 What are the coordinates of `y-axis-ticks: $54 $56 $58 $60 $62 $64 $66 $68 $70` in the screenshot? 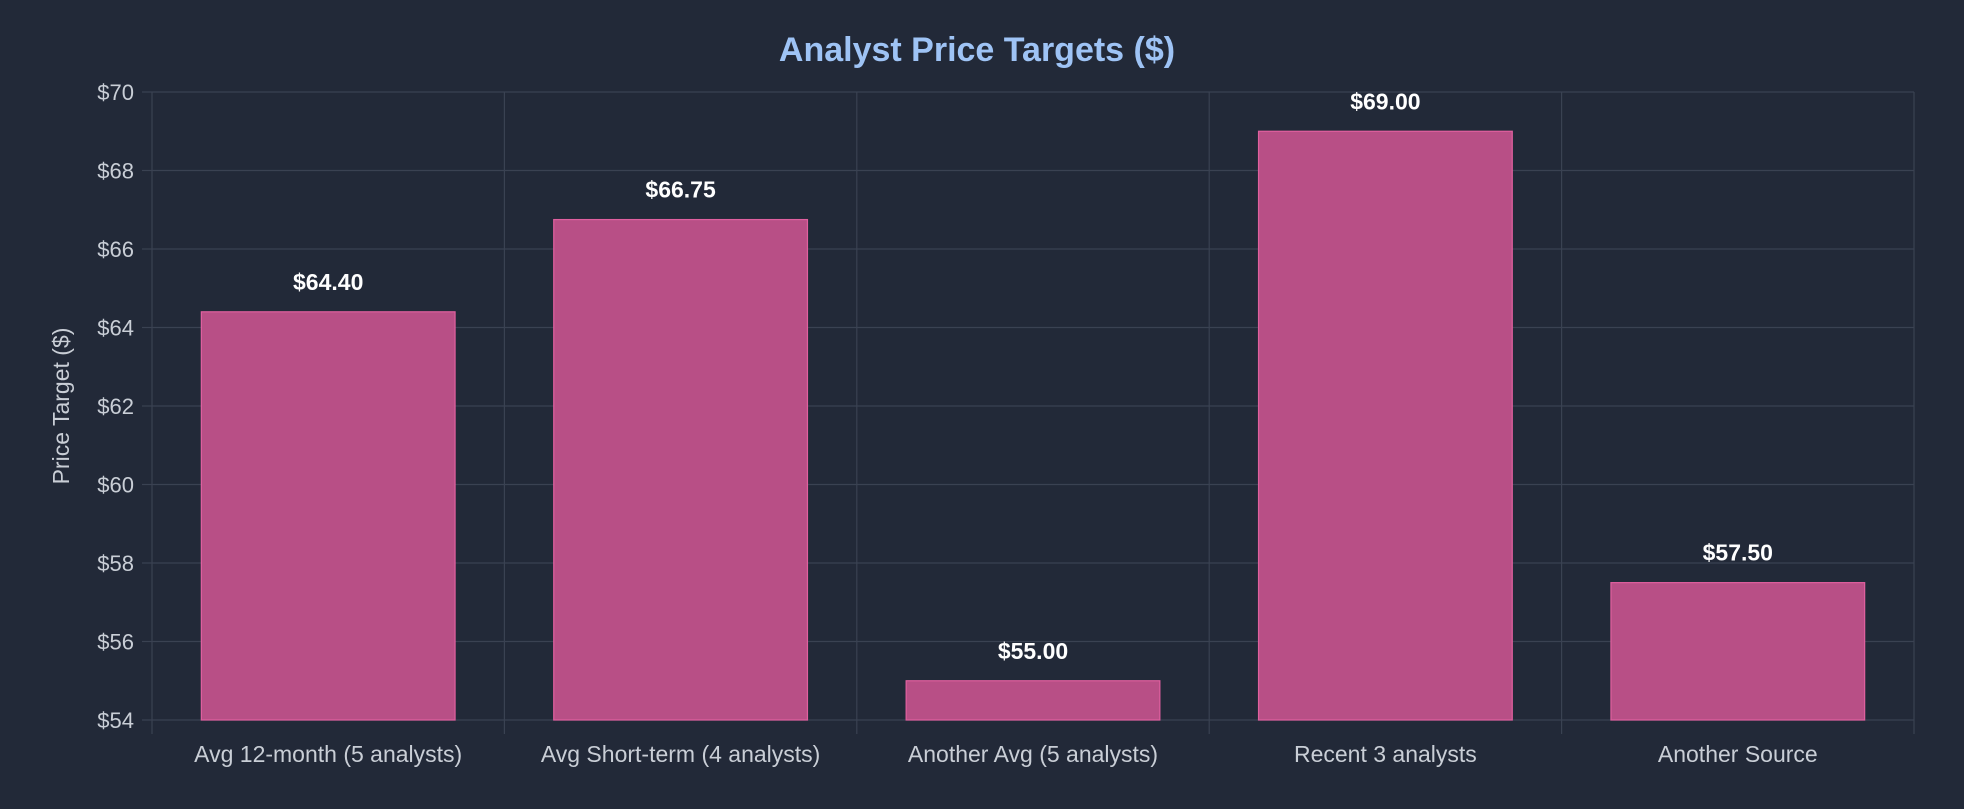 It's located at (115, 406).